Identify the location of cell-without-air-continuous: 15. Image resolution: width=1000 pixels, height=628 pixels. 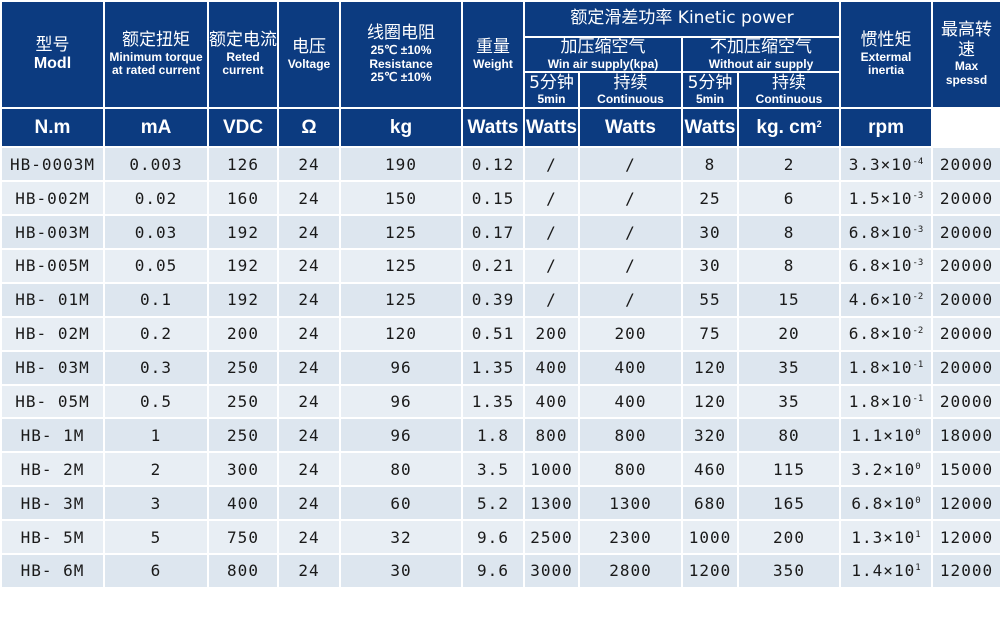
(789, 299).